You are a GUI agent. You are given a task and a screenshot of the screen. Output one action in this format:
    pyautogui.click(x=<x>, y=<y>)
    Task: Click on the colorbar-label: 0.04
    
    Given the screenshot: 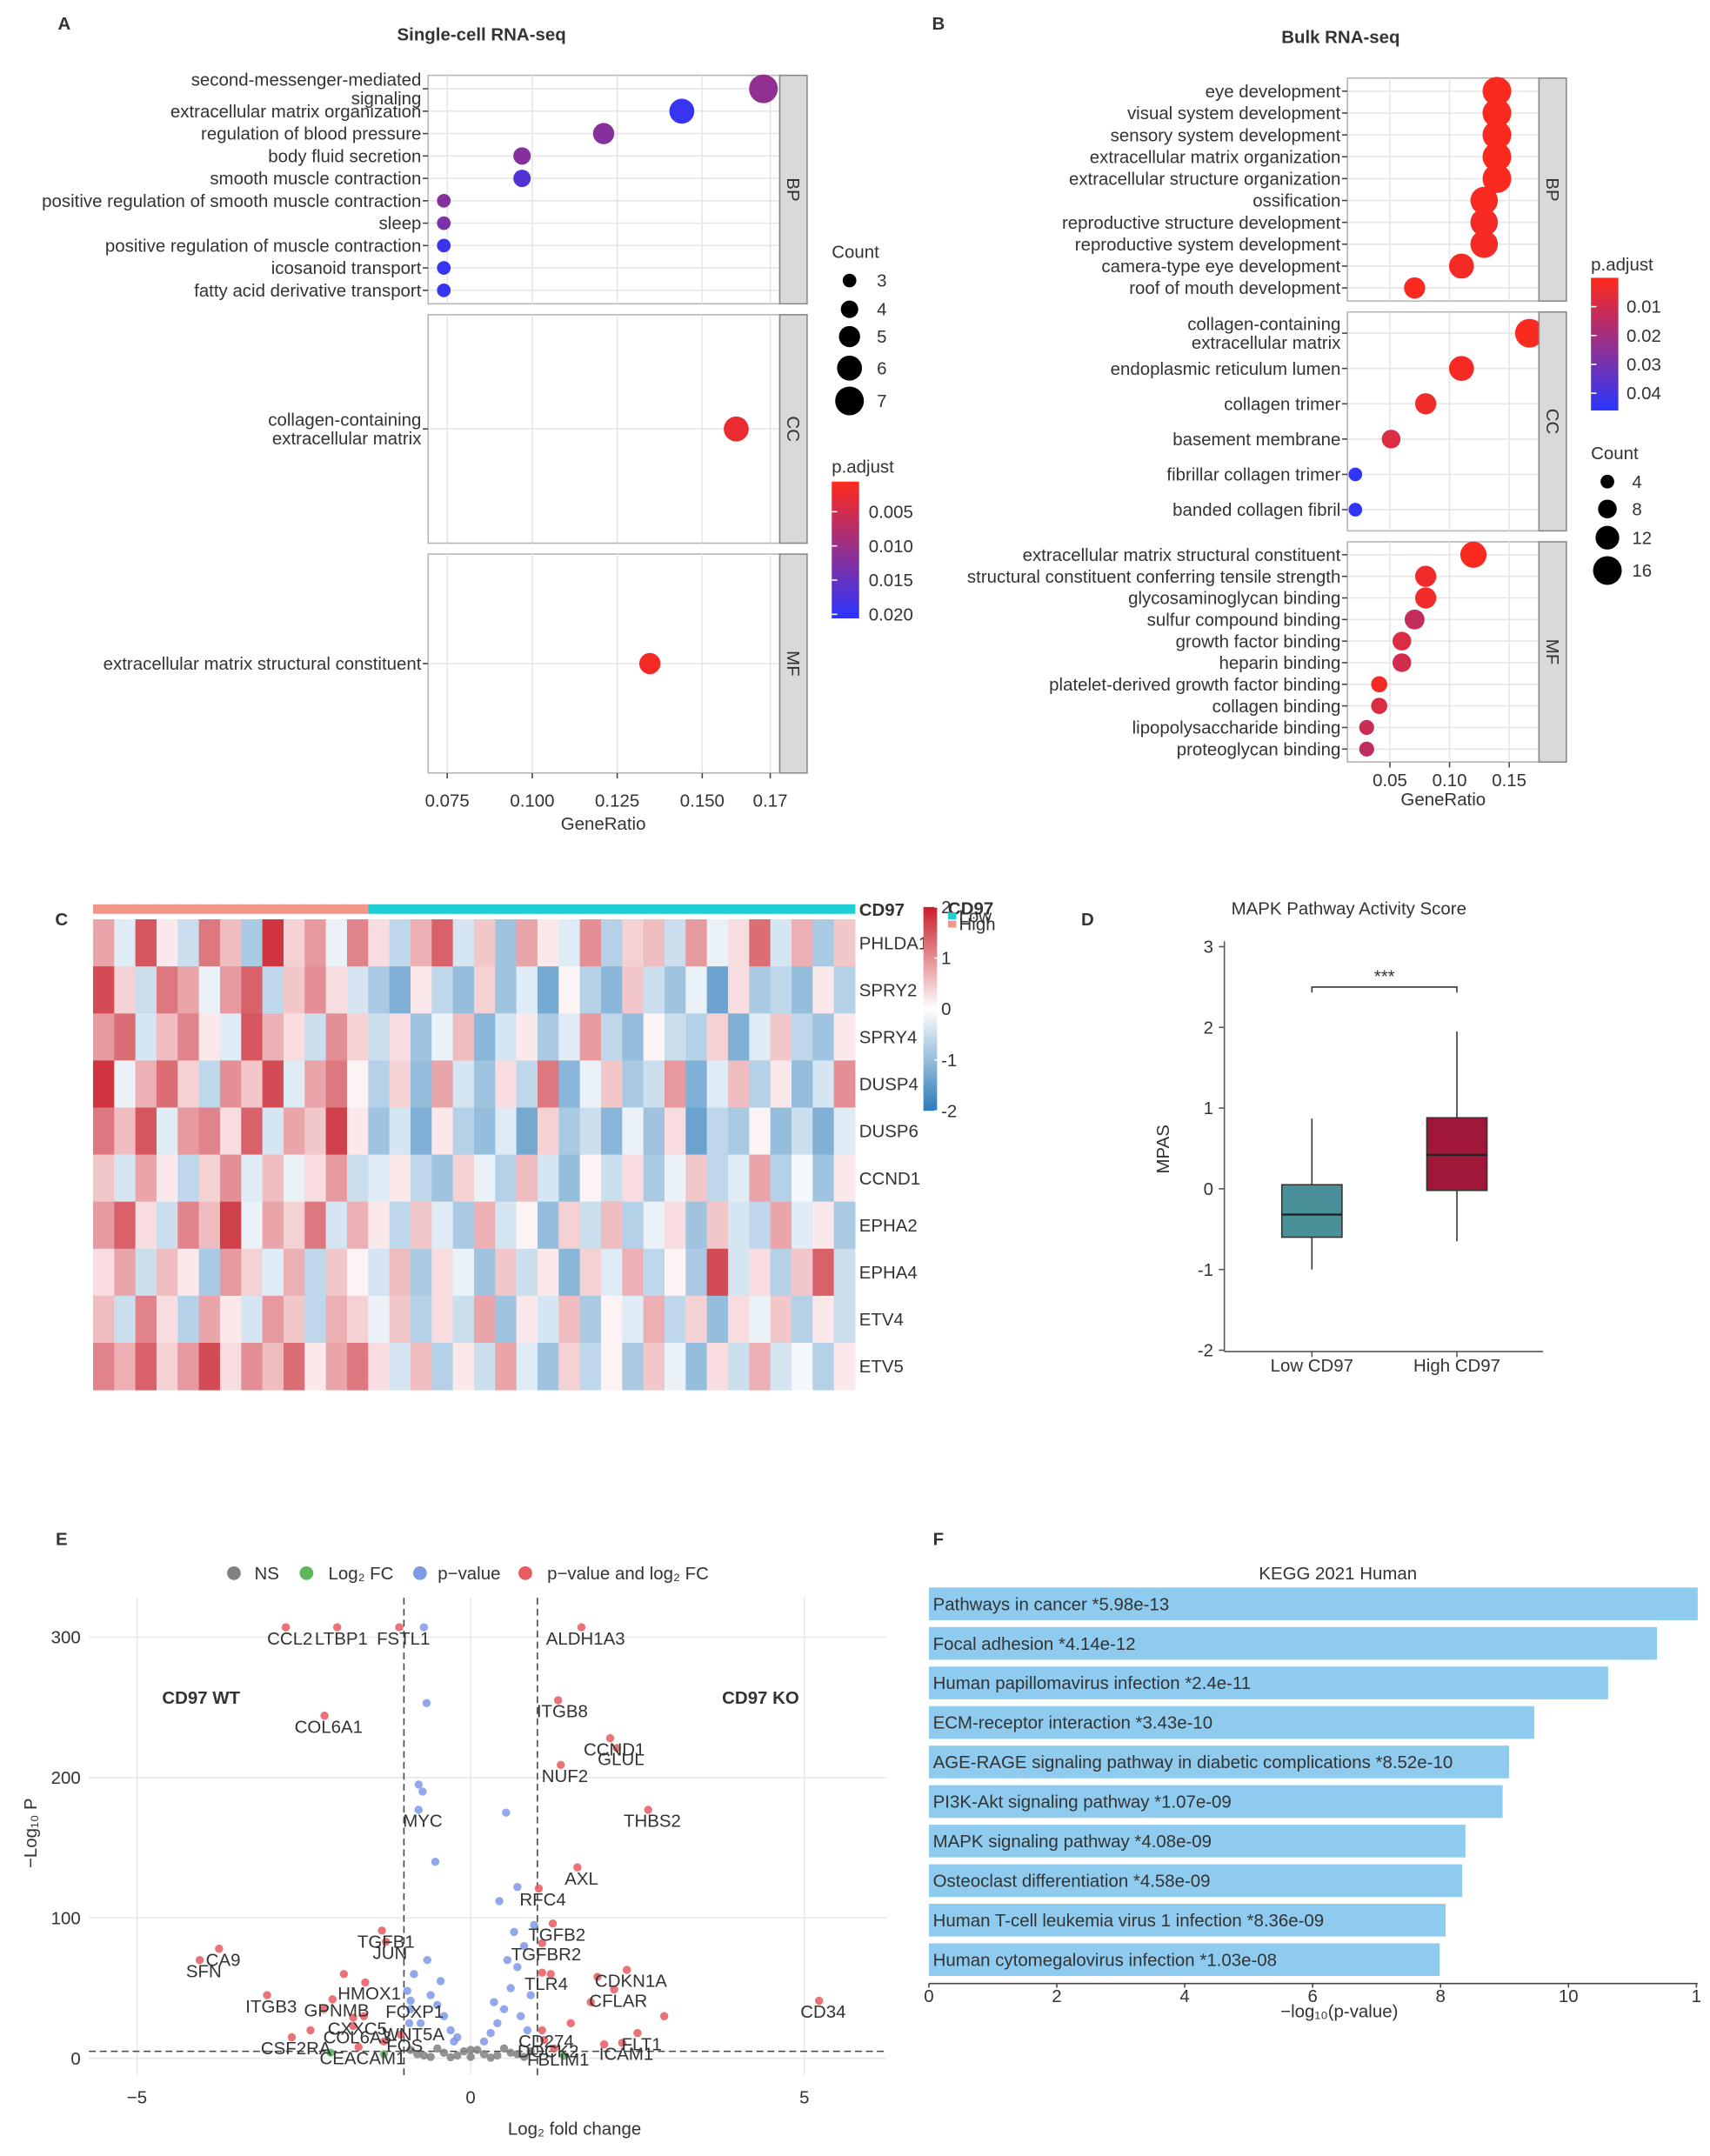 What is the action you would take?
    pyautogui.click(x=1644, y=394)
    